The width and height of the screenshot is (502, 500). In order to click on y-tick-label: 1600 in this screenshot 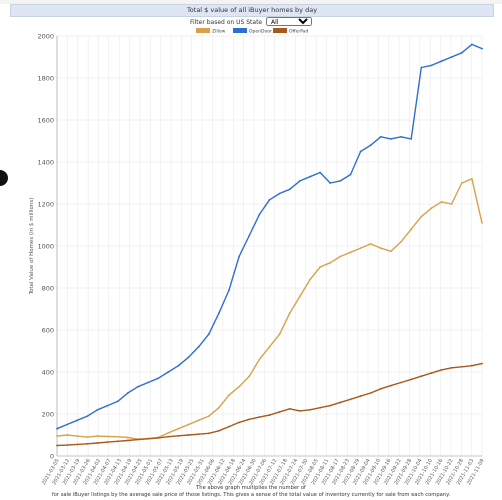, I will do `click(45, 120)`.